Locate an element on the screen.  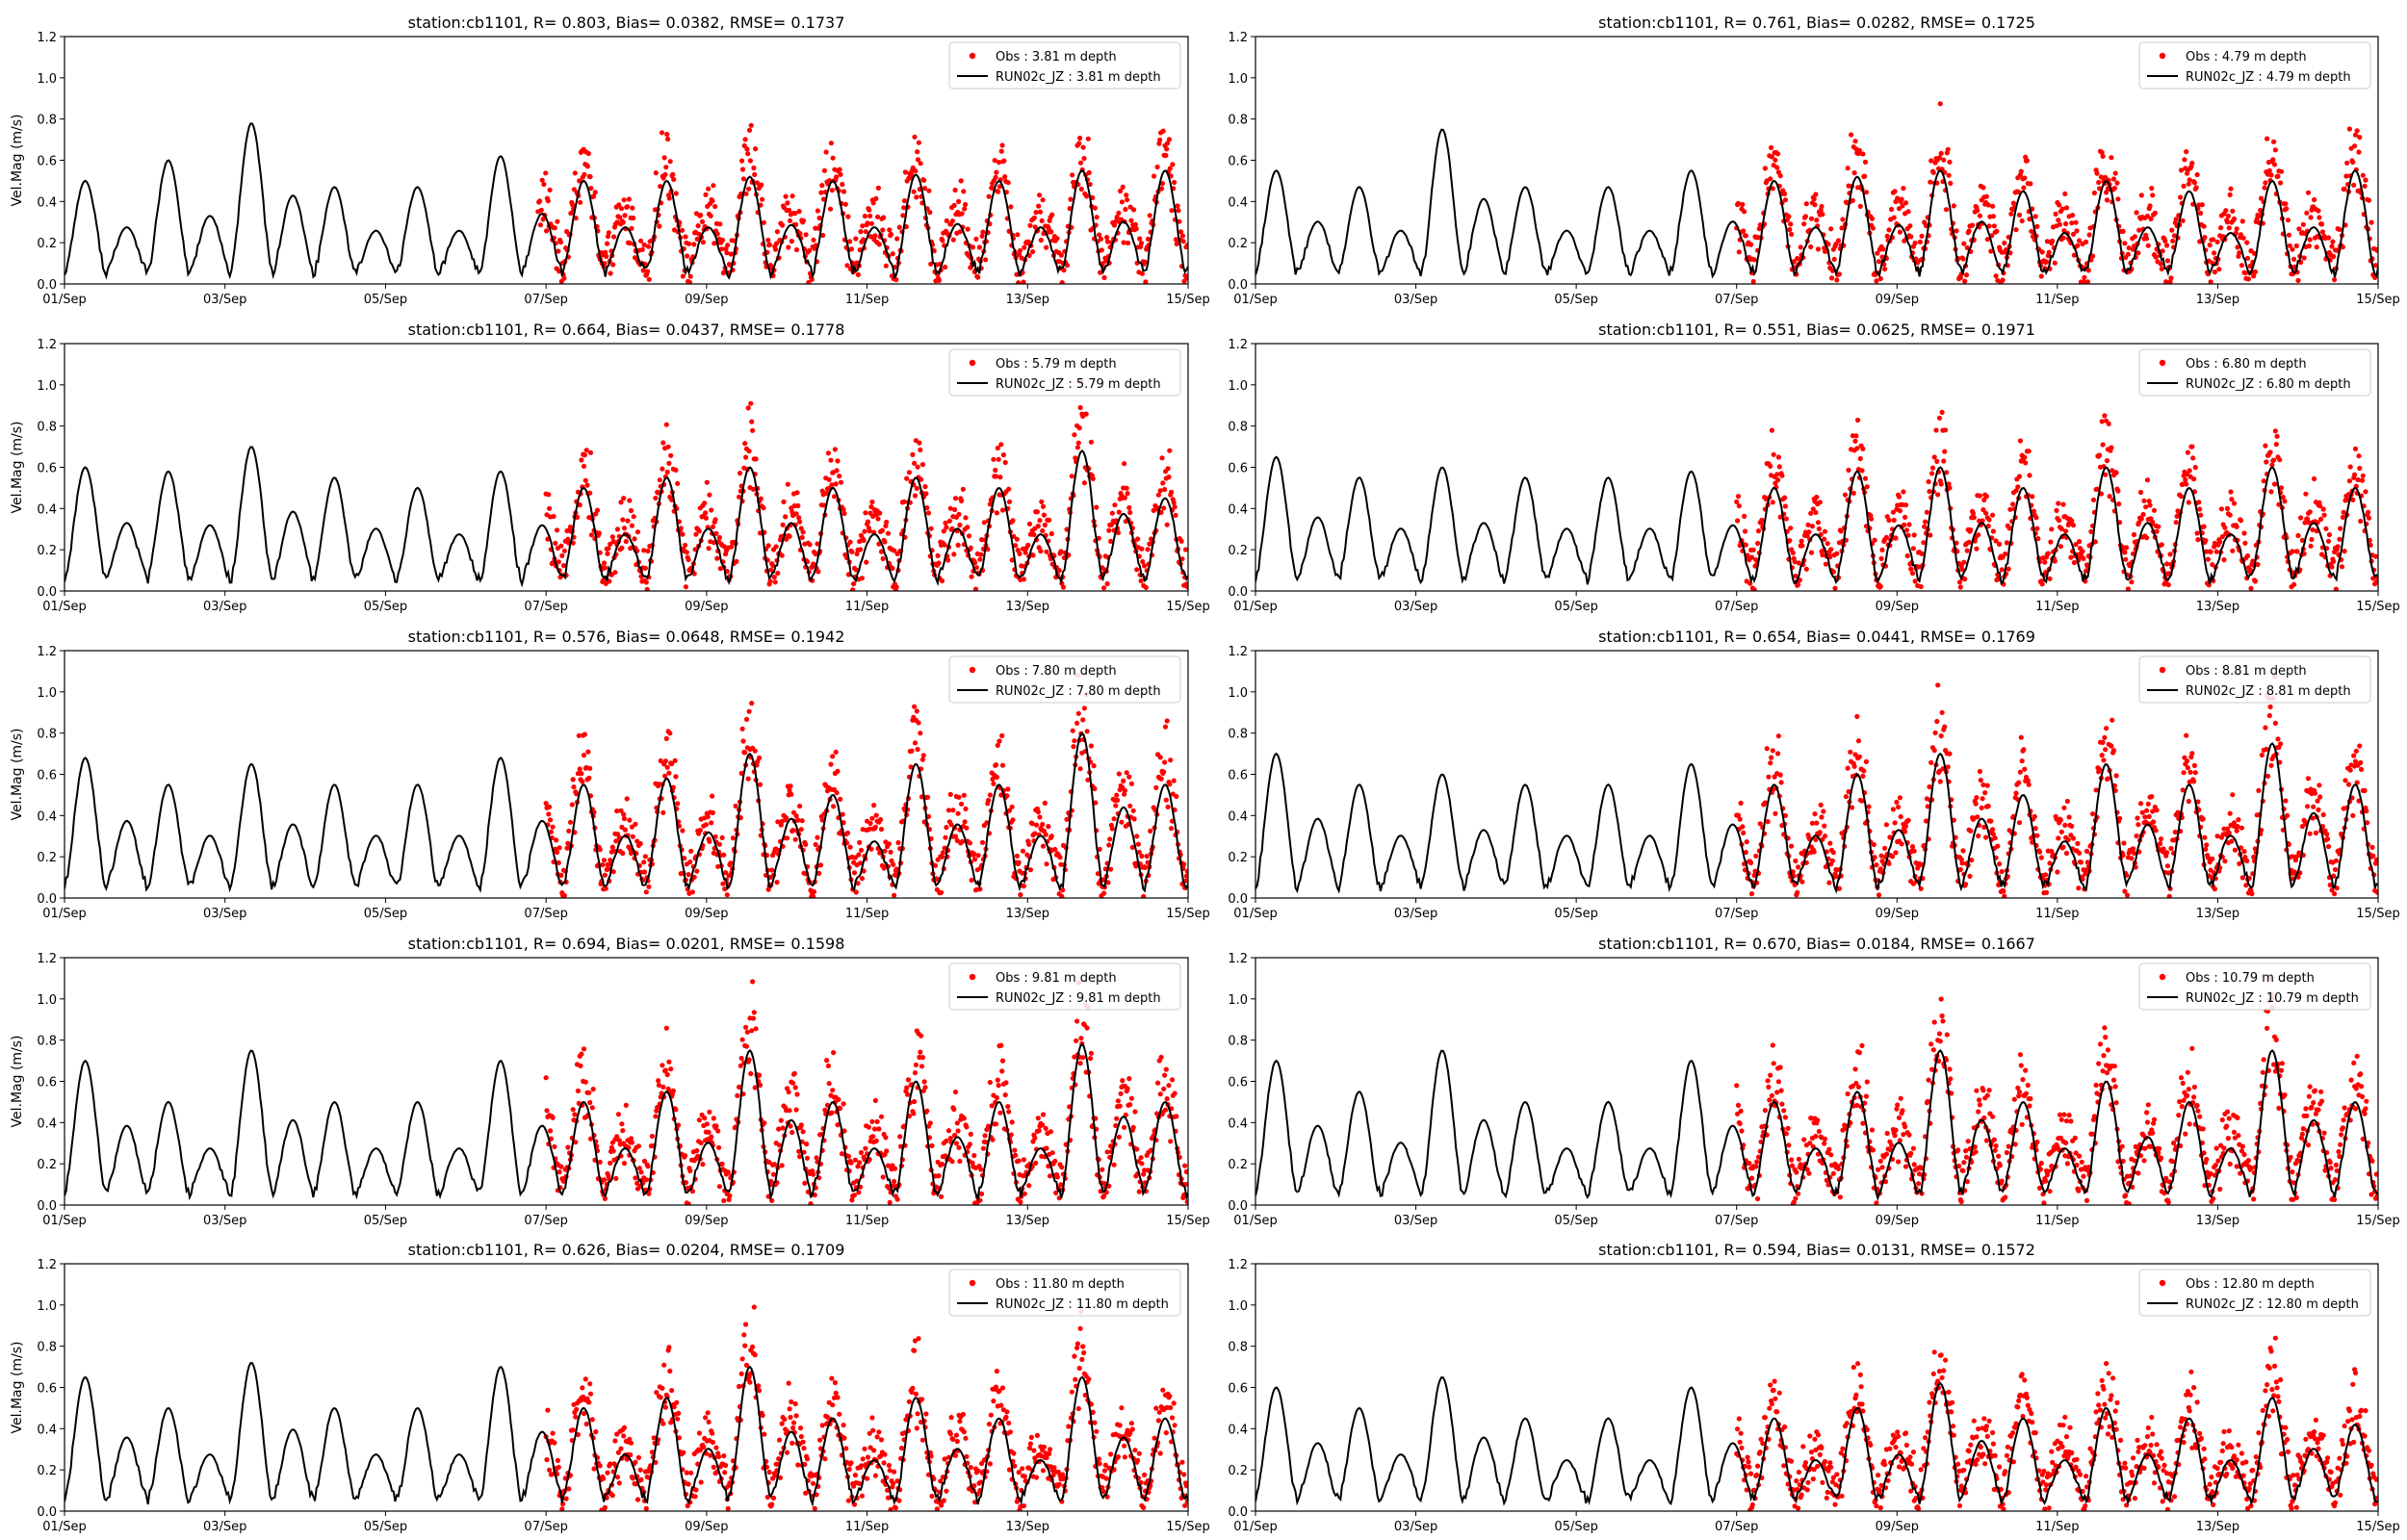
model-line is located at coordinates (626, 517).